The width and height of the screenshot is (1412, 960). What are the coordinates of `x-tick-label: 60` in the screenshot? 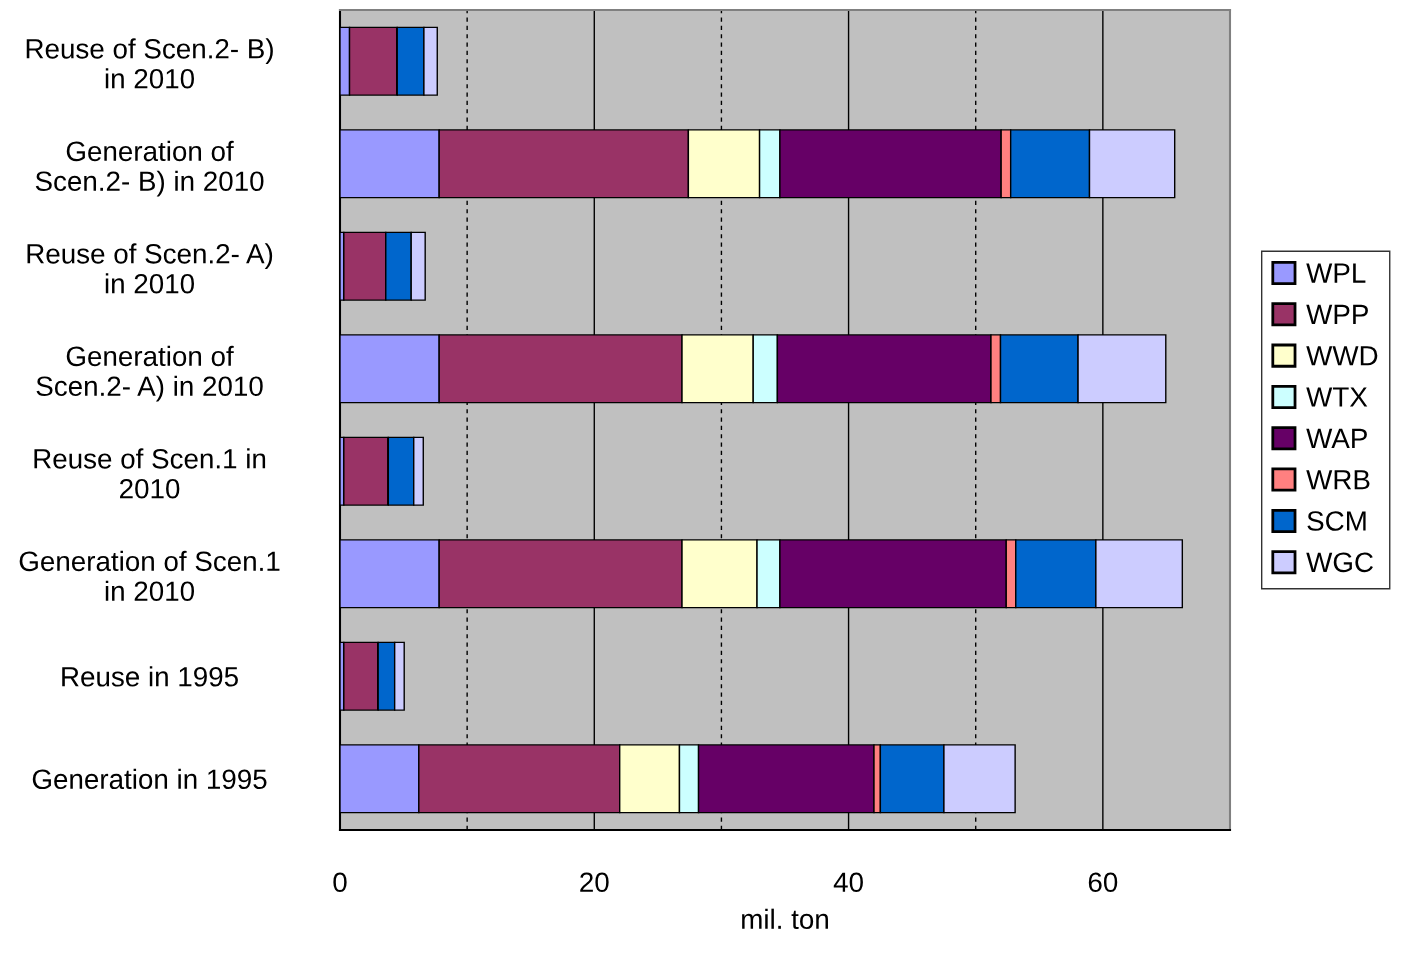 It's located at (1103, 882).